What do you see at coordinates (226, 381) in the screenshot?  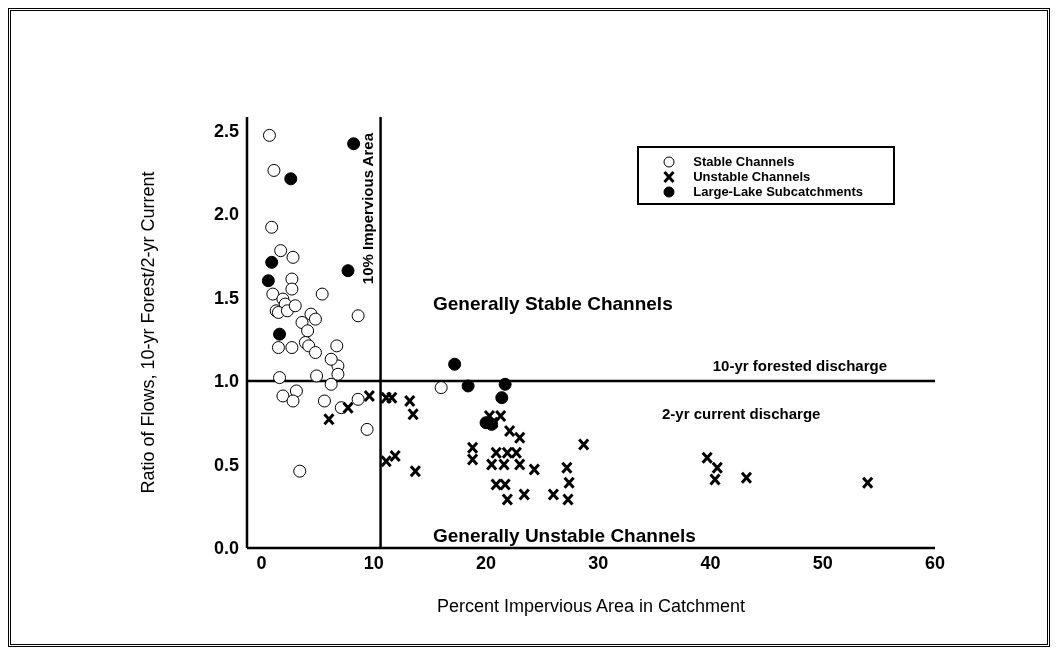 I see `y-tick-label: 1.0` at bounding box center [226, 381].